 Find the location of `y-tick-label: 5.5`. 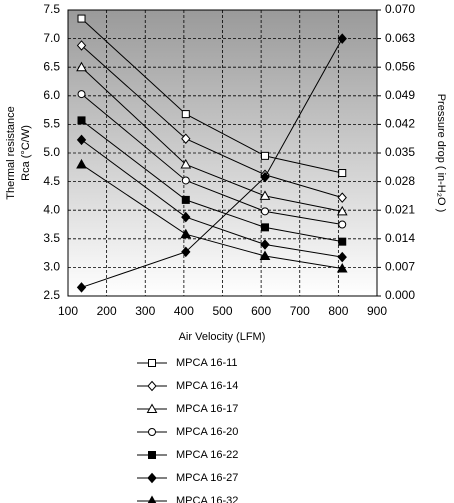

y-tick-label: 5.5 is located at coordinates (51, 124).